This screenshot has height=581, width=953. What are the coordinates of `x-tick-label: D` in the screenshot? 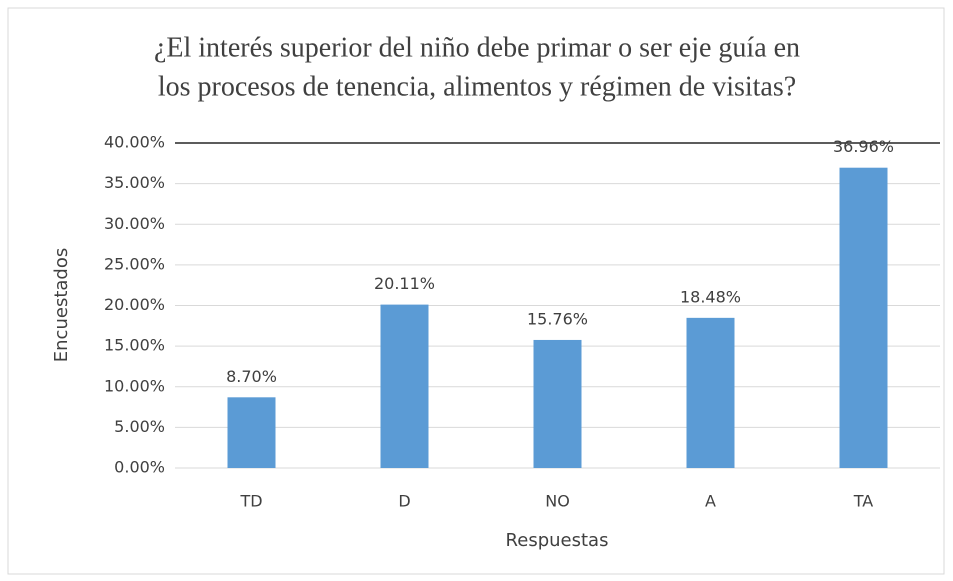 It's located at (404, 501).